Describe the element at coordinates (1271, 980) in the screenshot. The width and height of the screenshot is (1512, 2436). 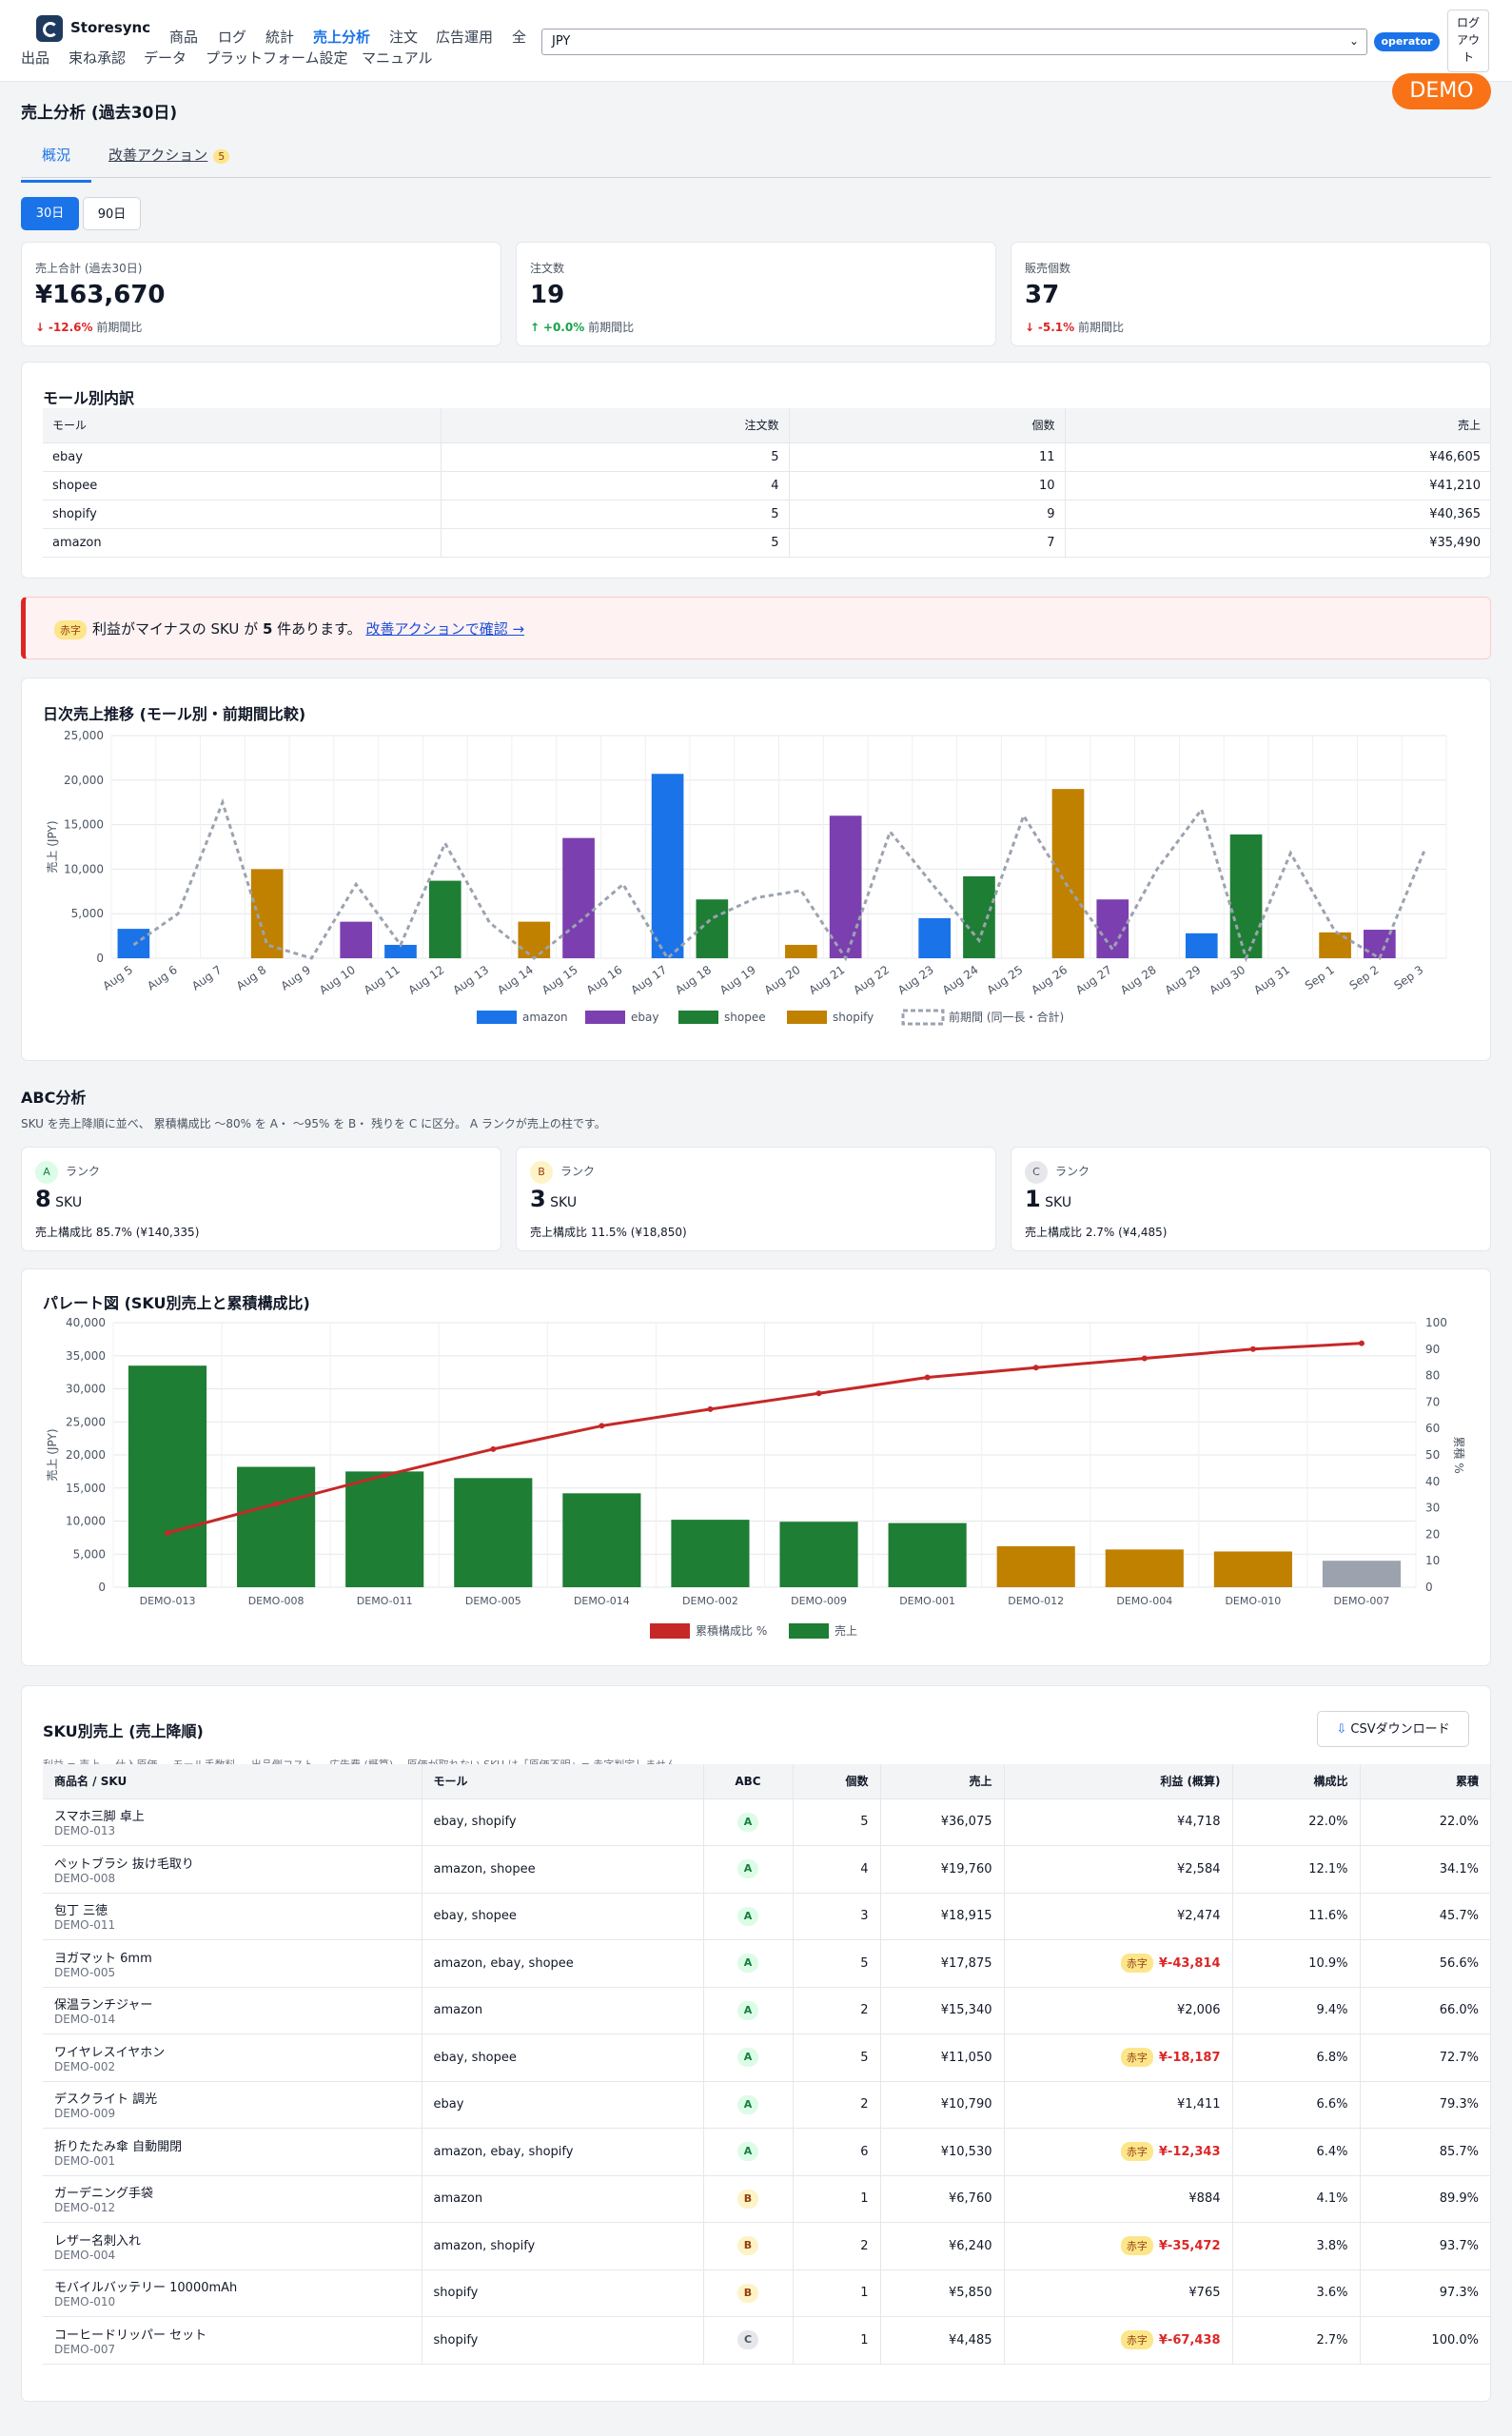
I see `x-tick-label: Aug 31` at that location.